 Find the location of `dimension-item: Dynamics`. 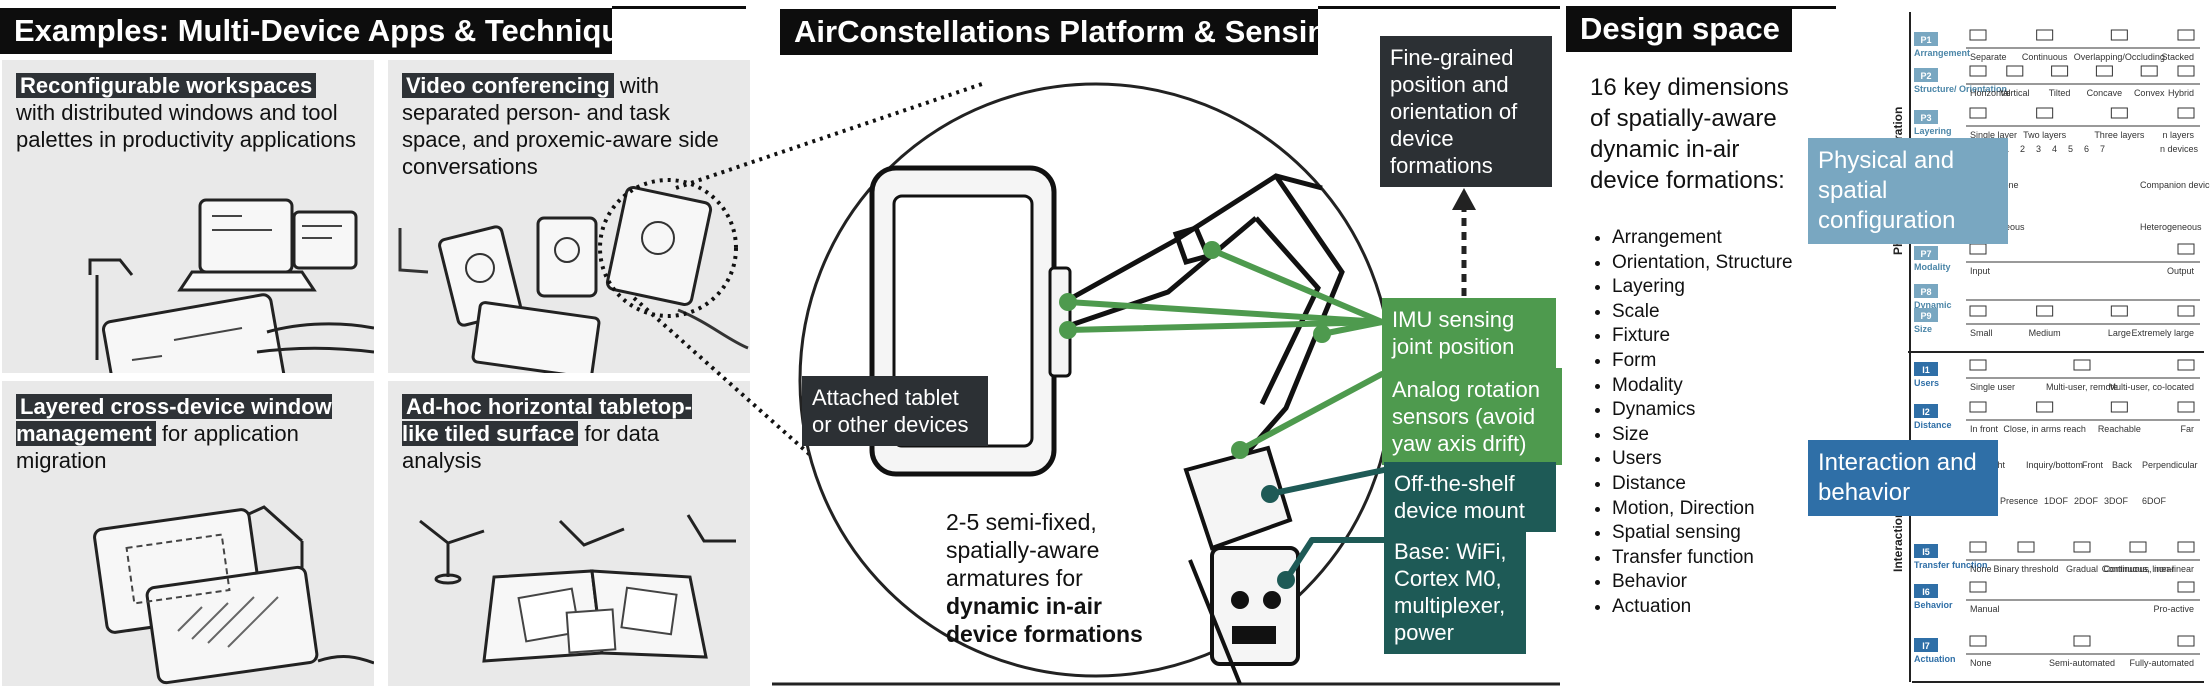

dimension-item: Dynamics is located at coordinates (1702, 410).